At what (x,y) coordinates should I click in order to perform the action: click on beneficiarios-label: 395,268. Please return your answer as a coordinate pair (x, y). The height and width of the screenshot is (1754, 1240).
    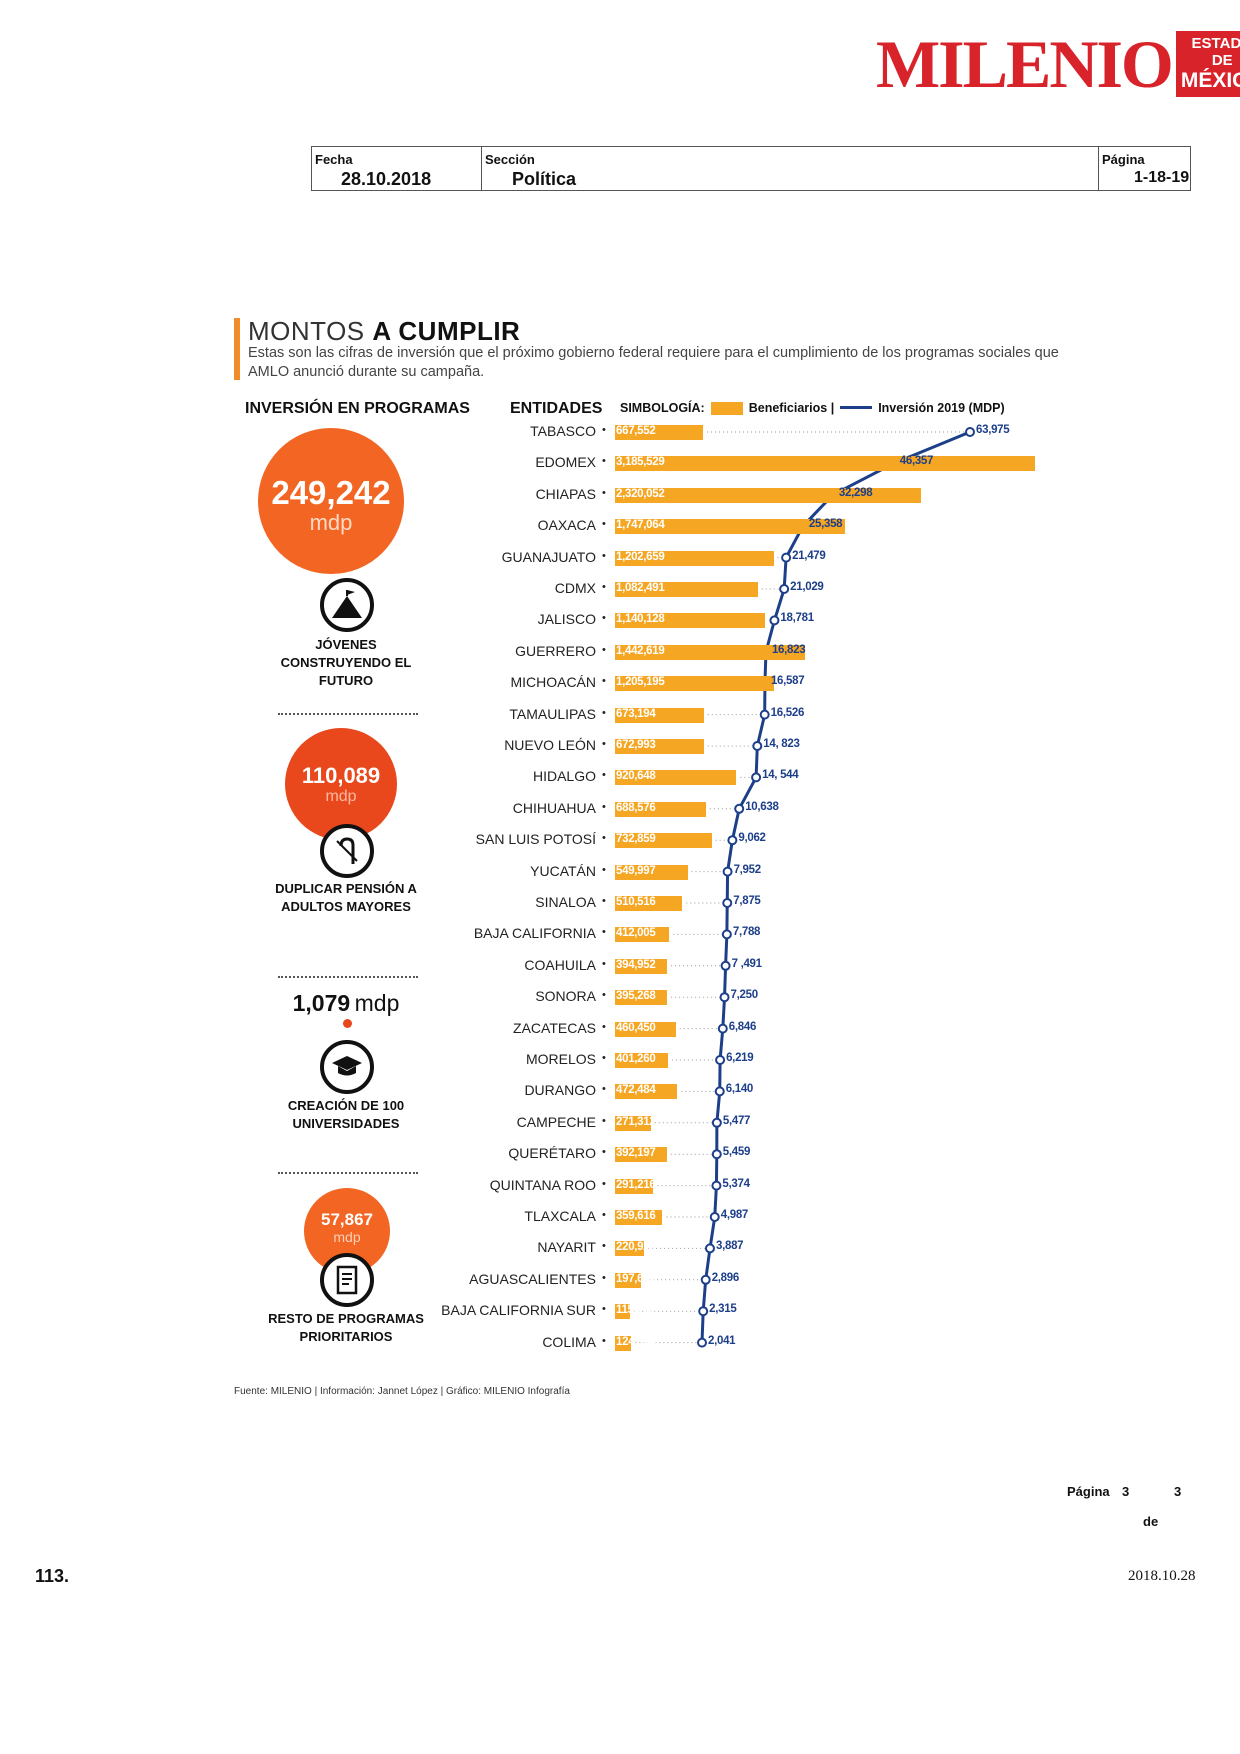
    Looking at the image, I should click on (636, 996).